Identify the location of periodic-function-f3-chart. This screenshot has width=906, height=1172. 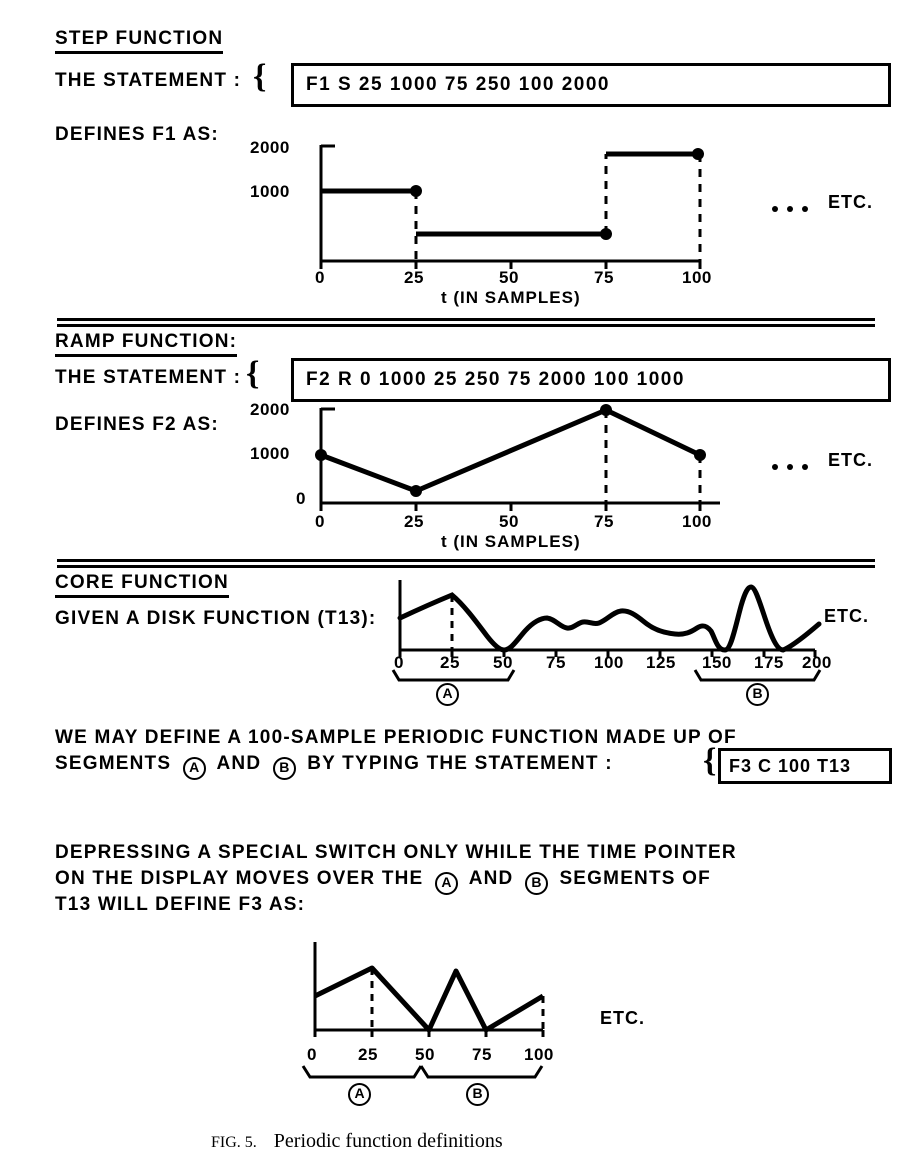
(429, 989).